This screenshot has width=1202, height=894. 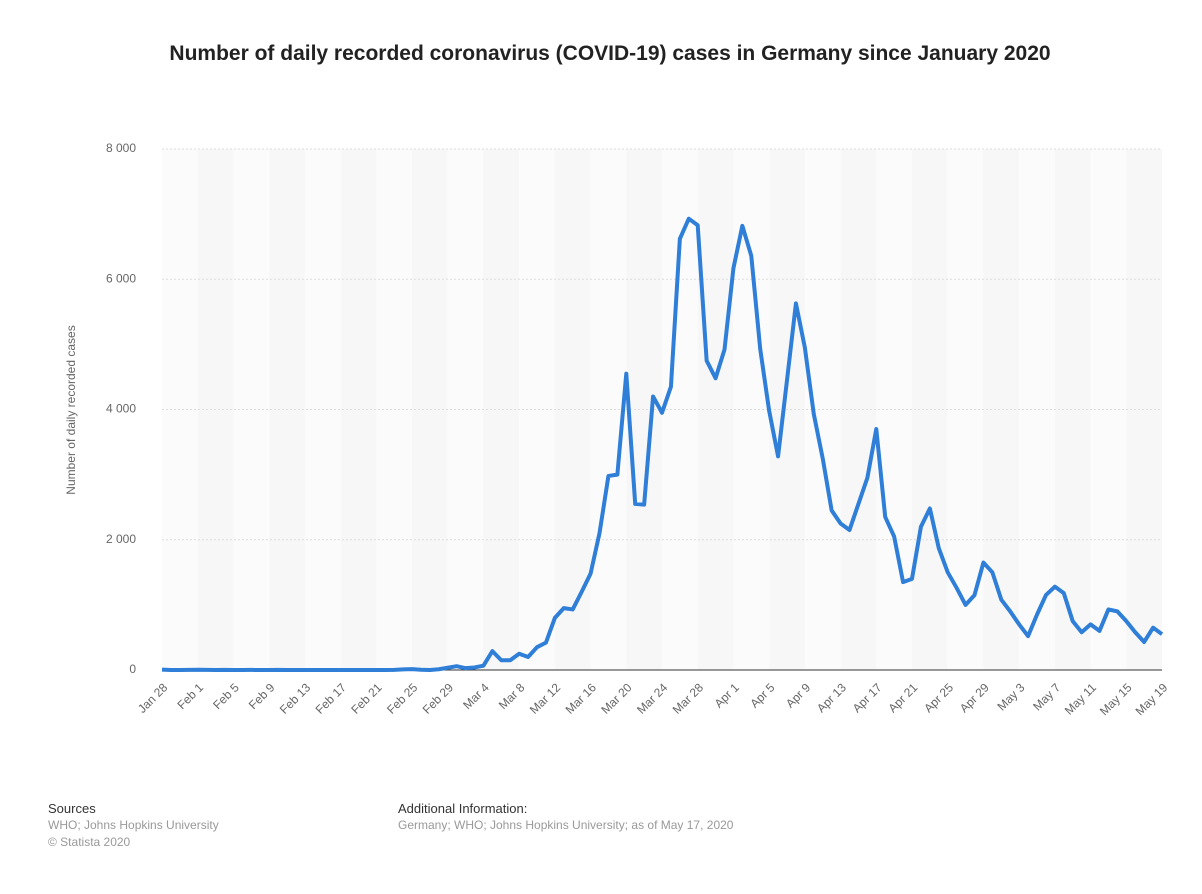 I want to click on x-tick-label: Apr 9, so click(x=798, y=695).